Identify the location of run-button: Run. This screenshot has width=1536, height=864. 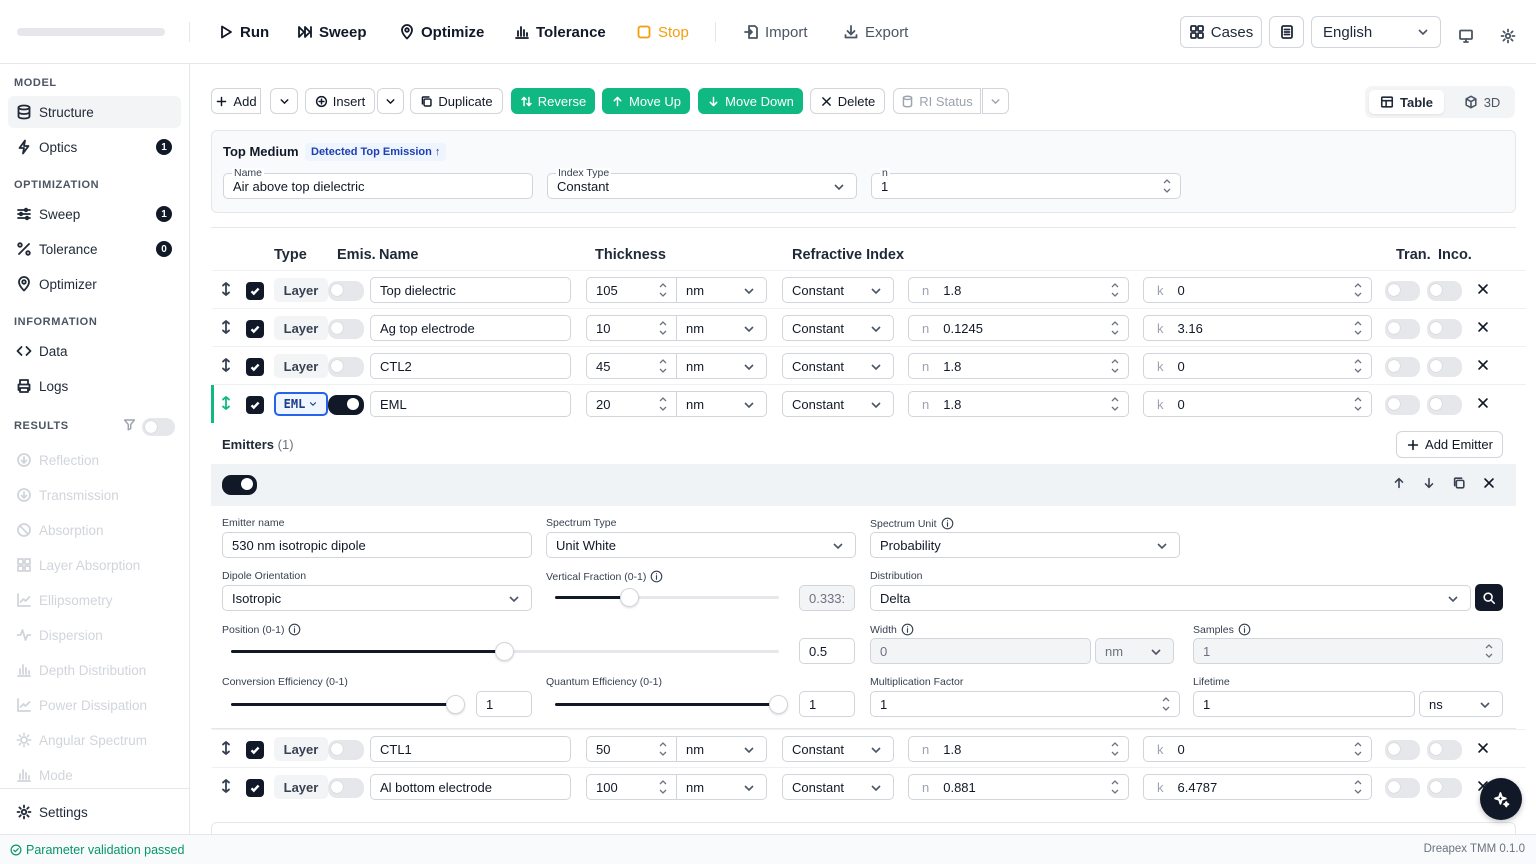
(243, 32).